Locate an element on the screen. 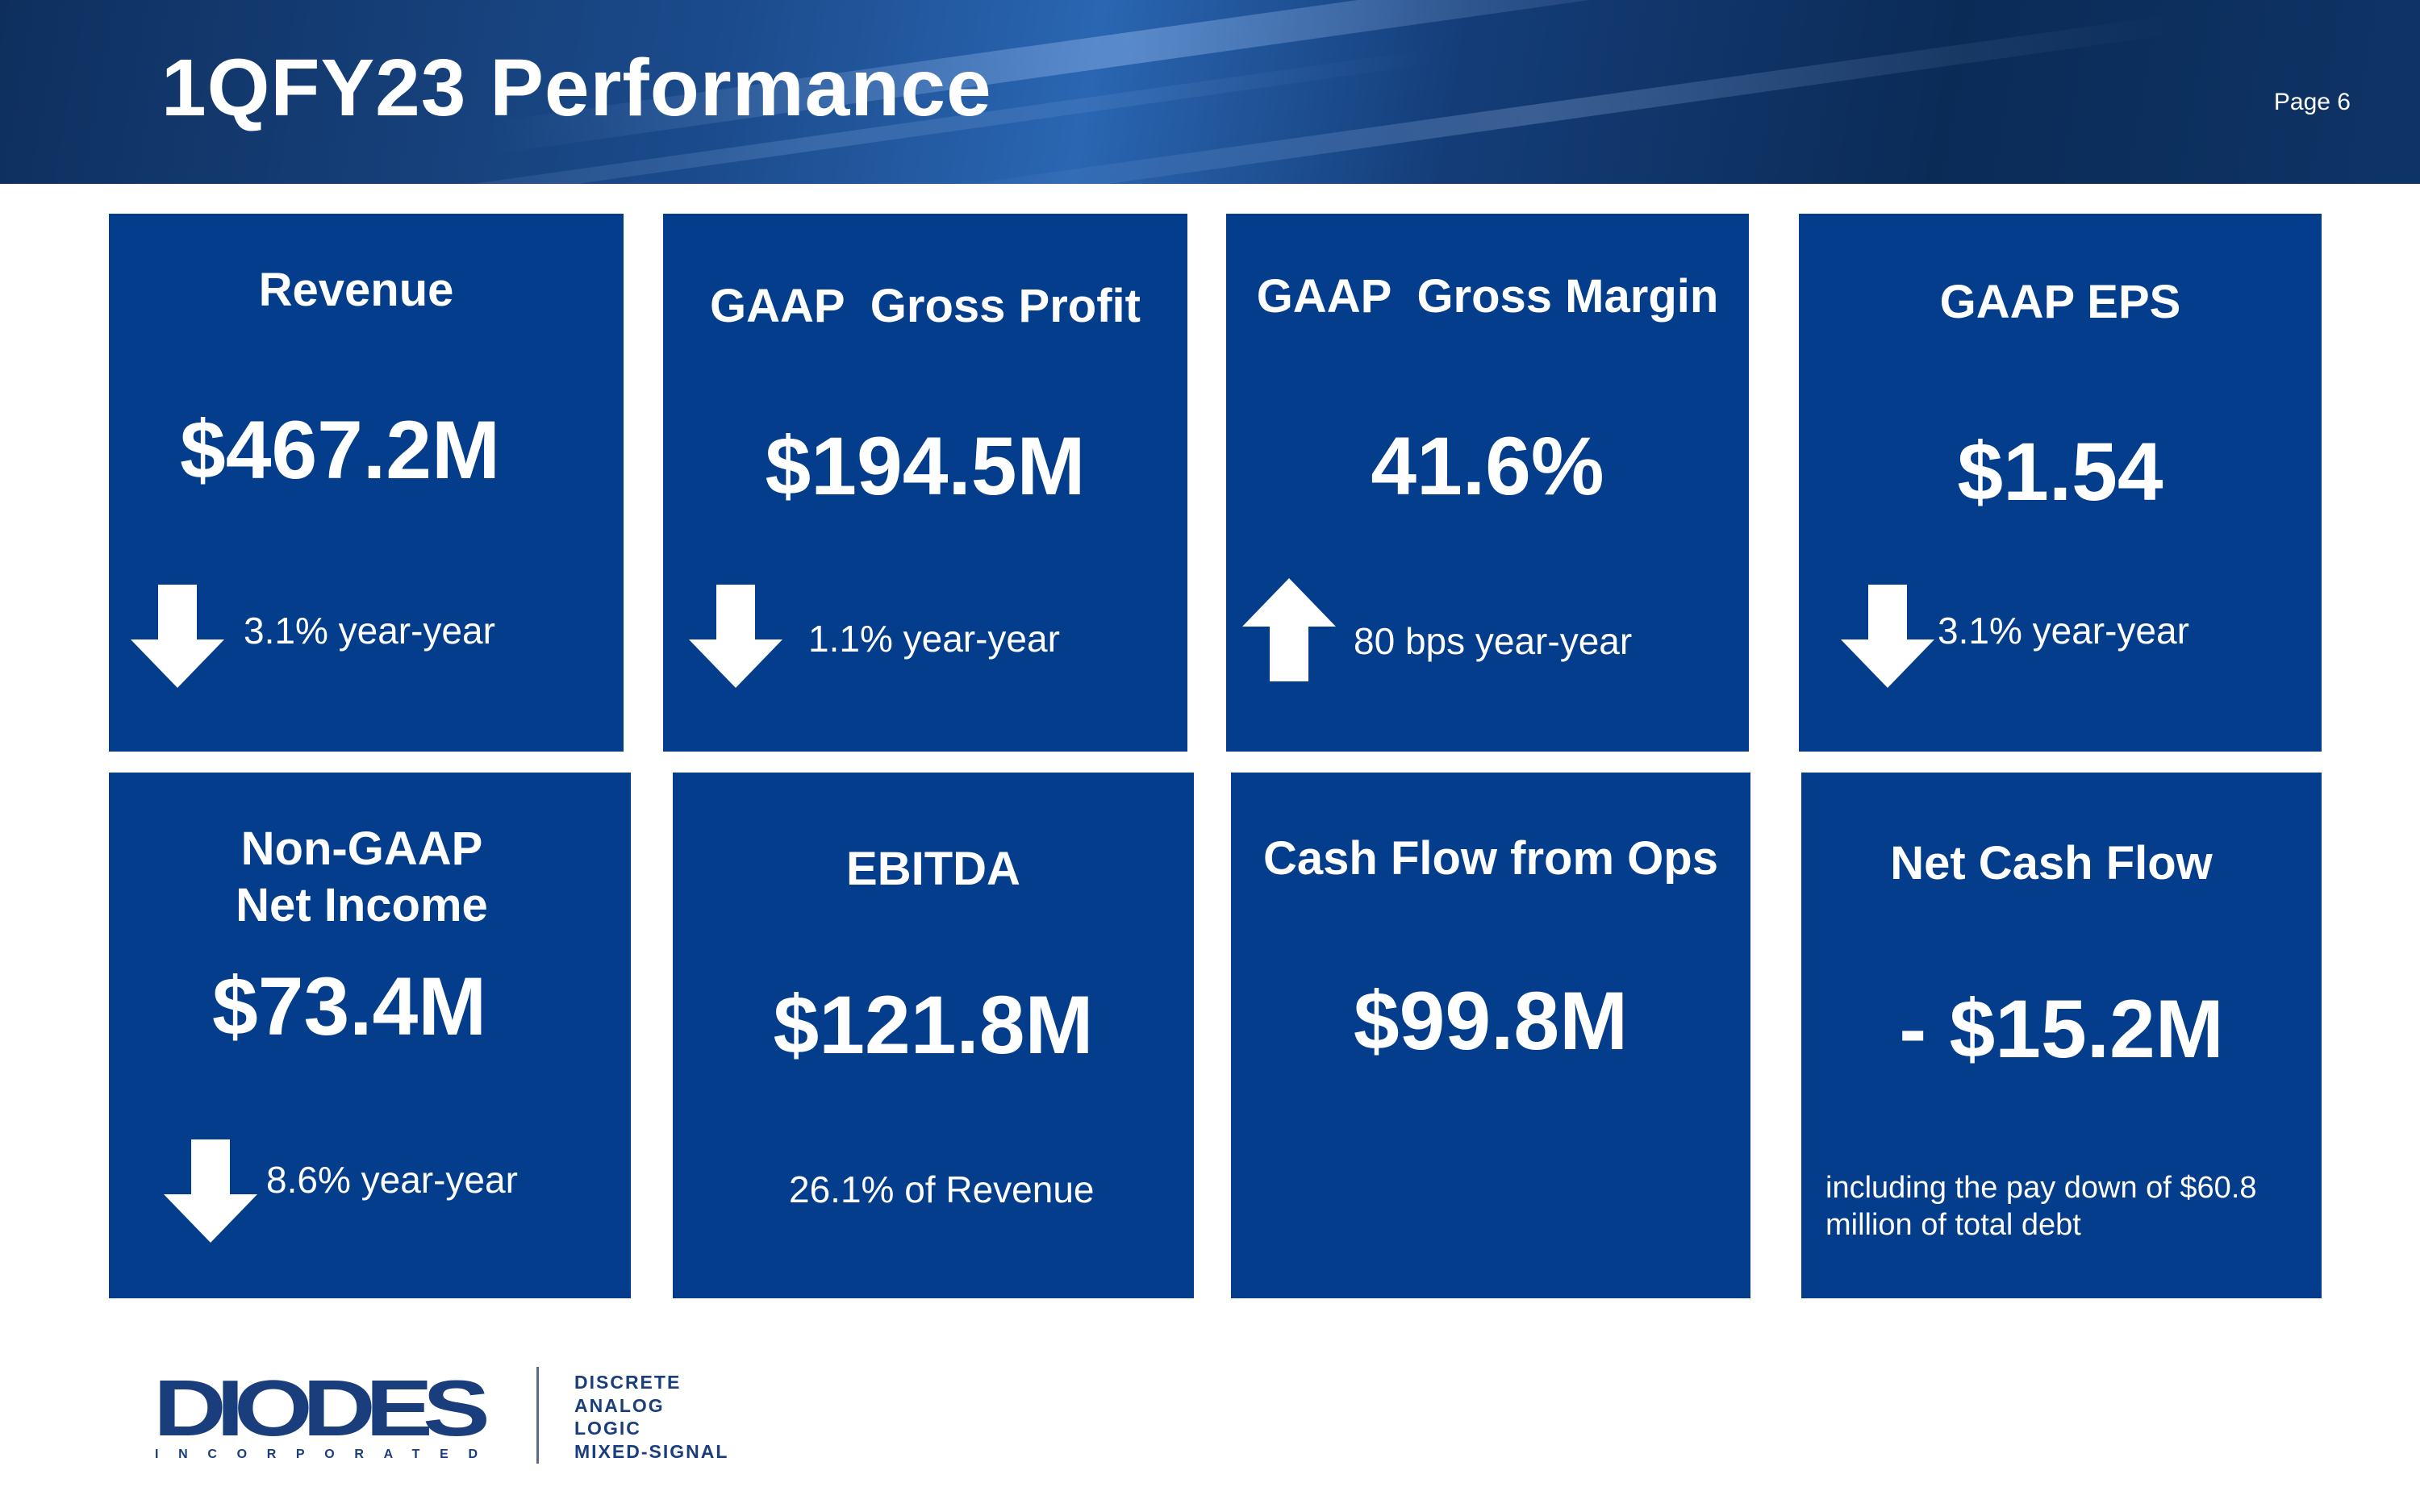 This screenshot has width=2420, height=1512. logo-tagline: DISCRETE ANALOG LOGIC MIXED-SIGNAL is located at coordinates (651, 1417).